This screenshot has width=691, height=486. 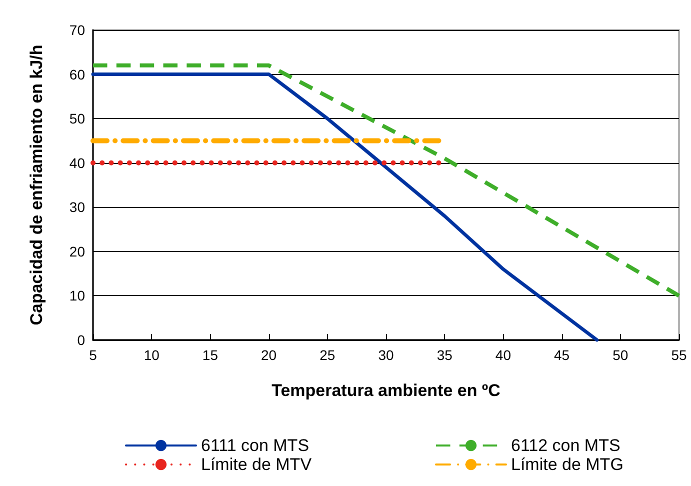 I want to click on x-tick-label: 45, so click(x=562, y=355).